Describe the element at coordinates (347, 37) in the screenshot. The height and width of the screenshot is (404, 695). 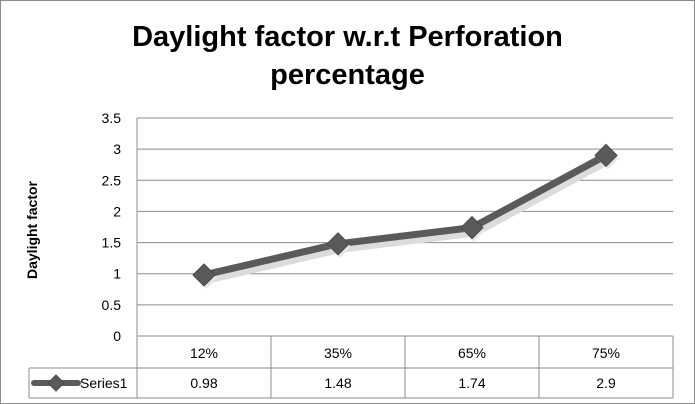
I see `chart-title-line-1: Daylight factor w.r.t Perforation` at that location.